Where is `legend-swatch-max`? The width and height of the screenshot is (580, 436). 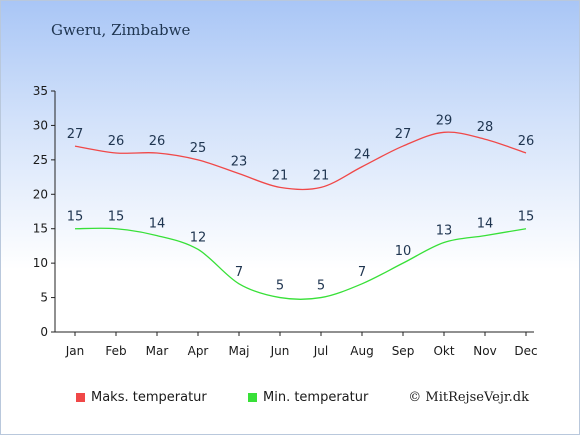
legend-swatch-max is located at coordinates (80, 397).